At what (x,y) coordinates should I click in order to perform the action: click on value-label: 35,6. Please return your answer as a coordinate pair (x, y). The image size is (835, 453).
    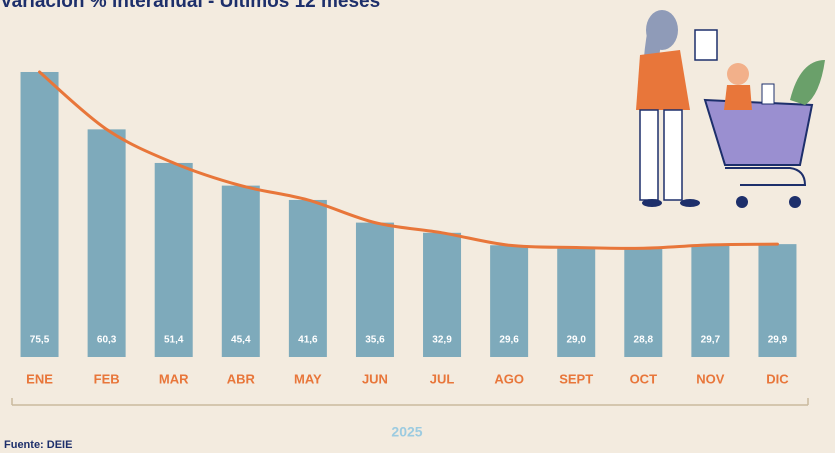
    Looking at the image, I should click on (375, 340).